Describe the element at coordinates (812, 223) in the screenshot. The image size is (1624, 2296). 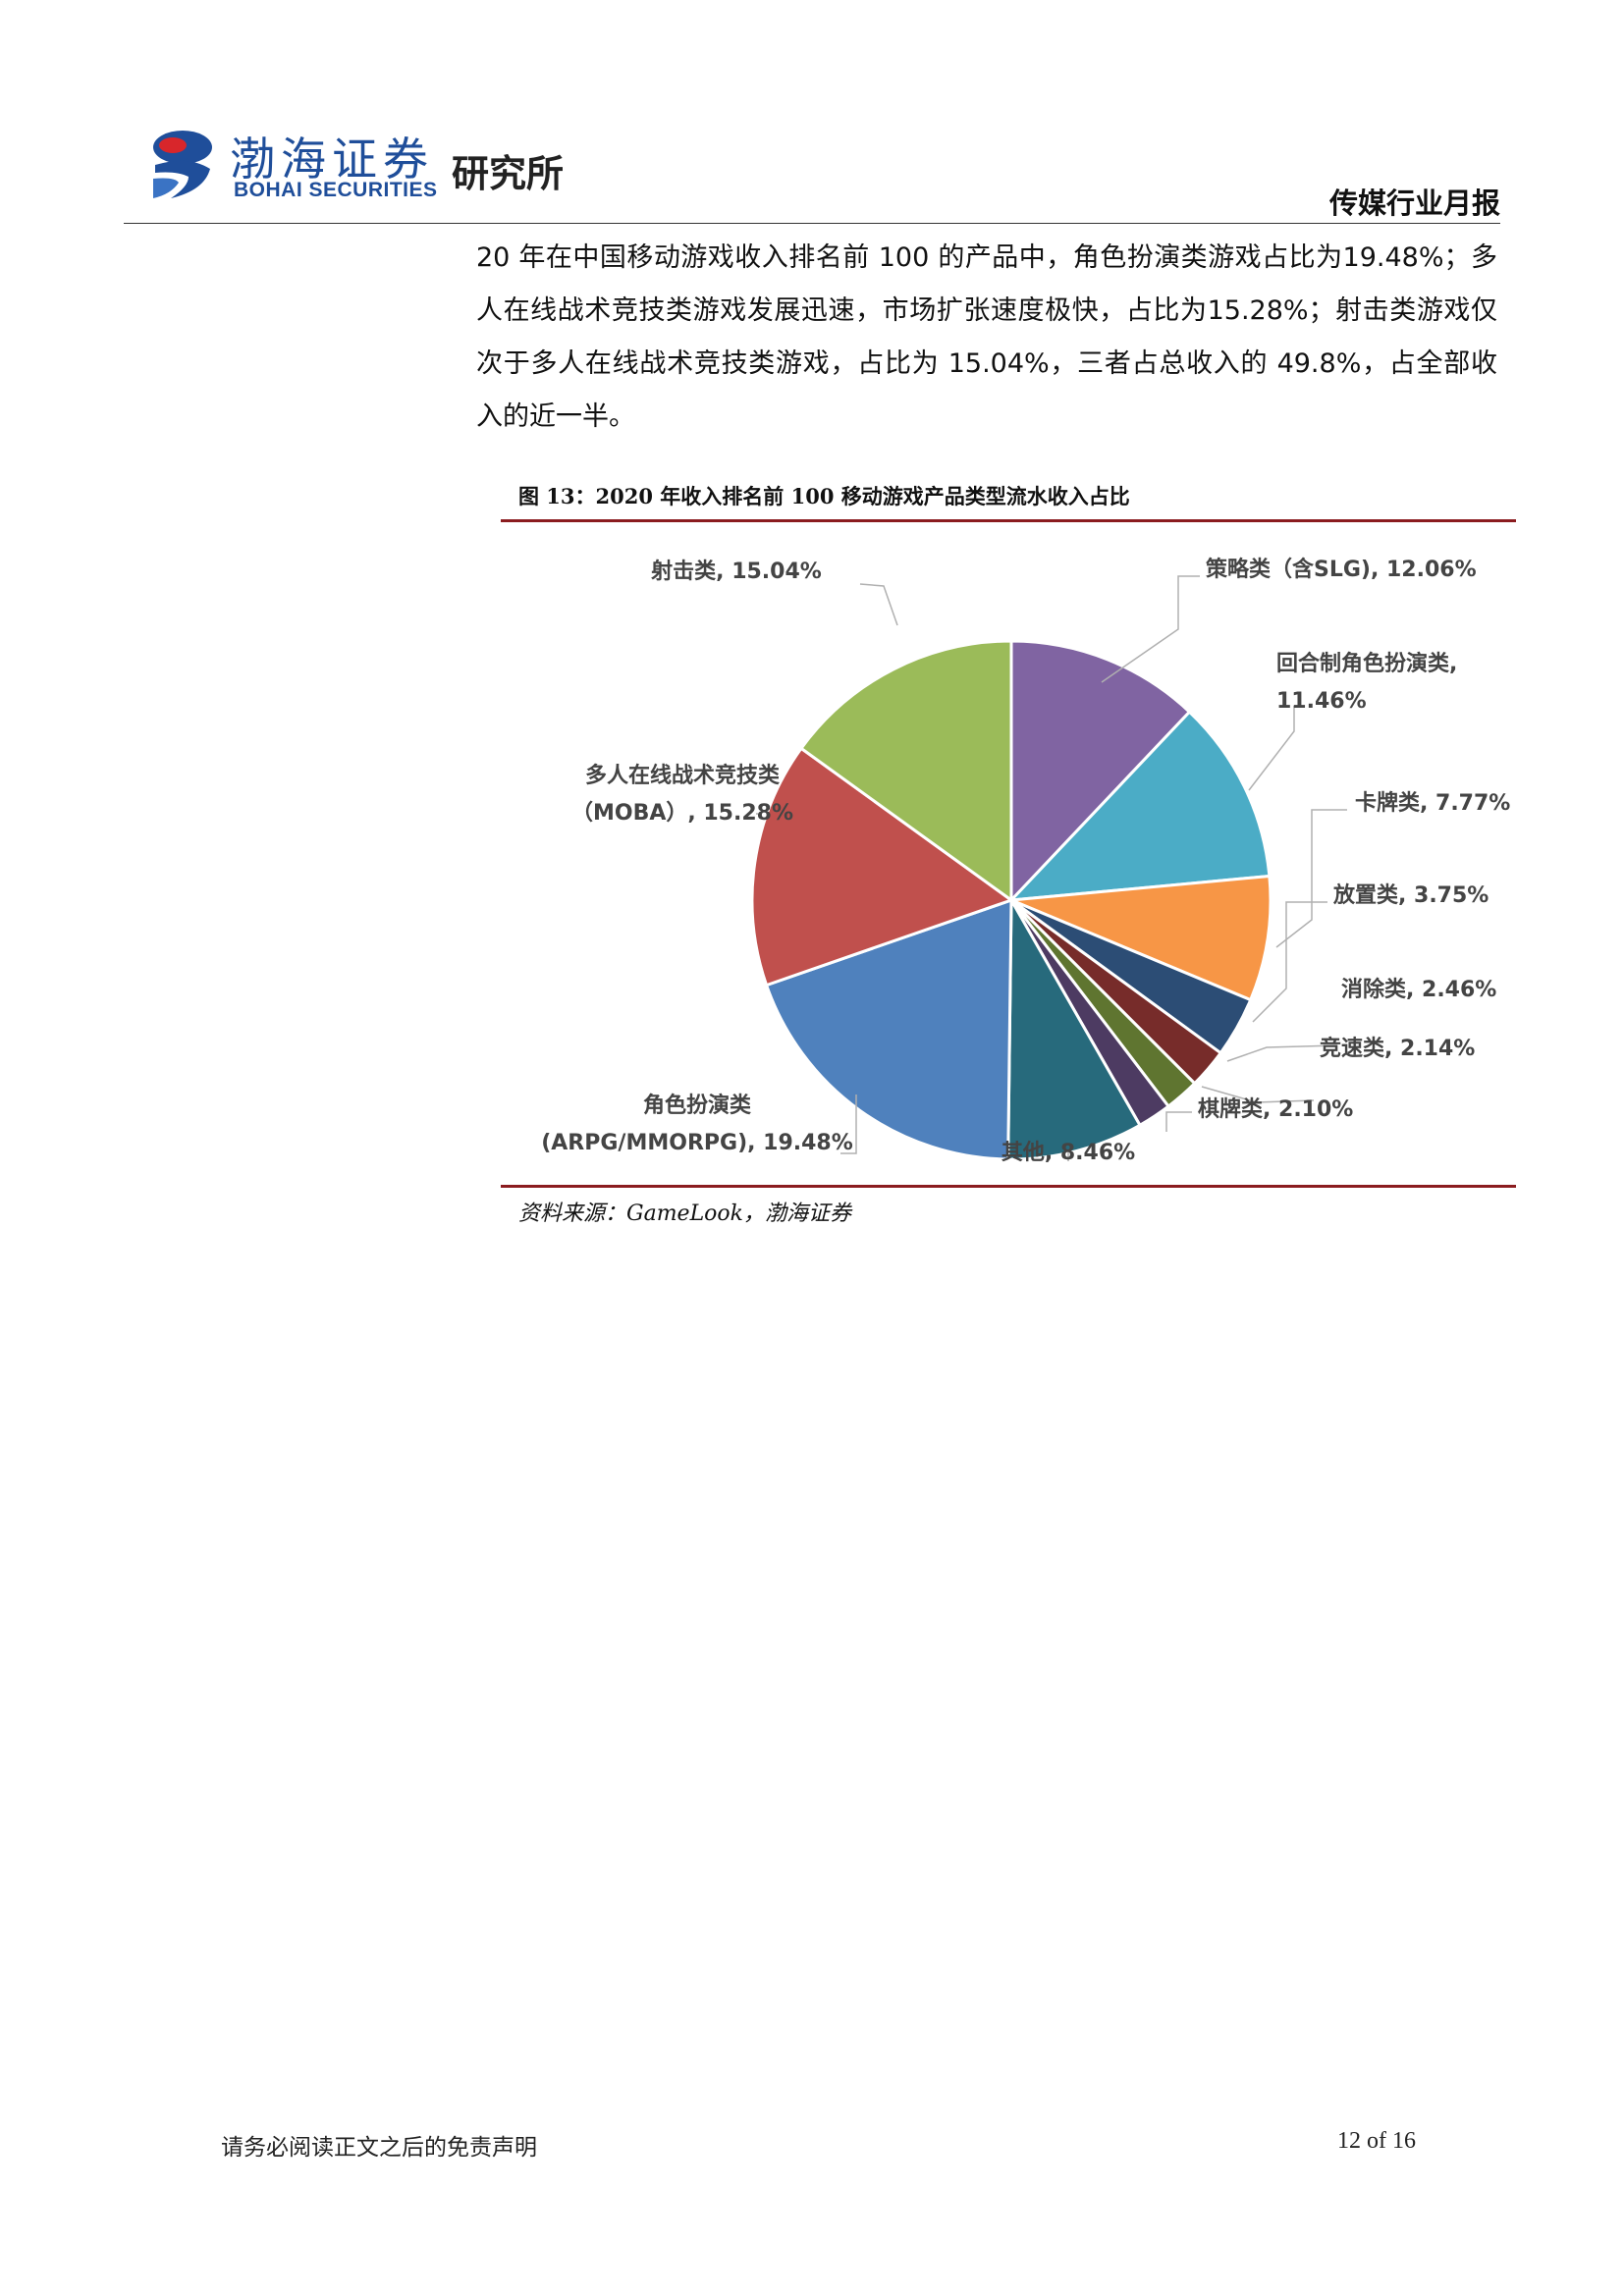
I see `header-divider` at that location.